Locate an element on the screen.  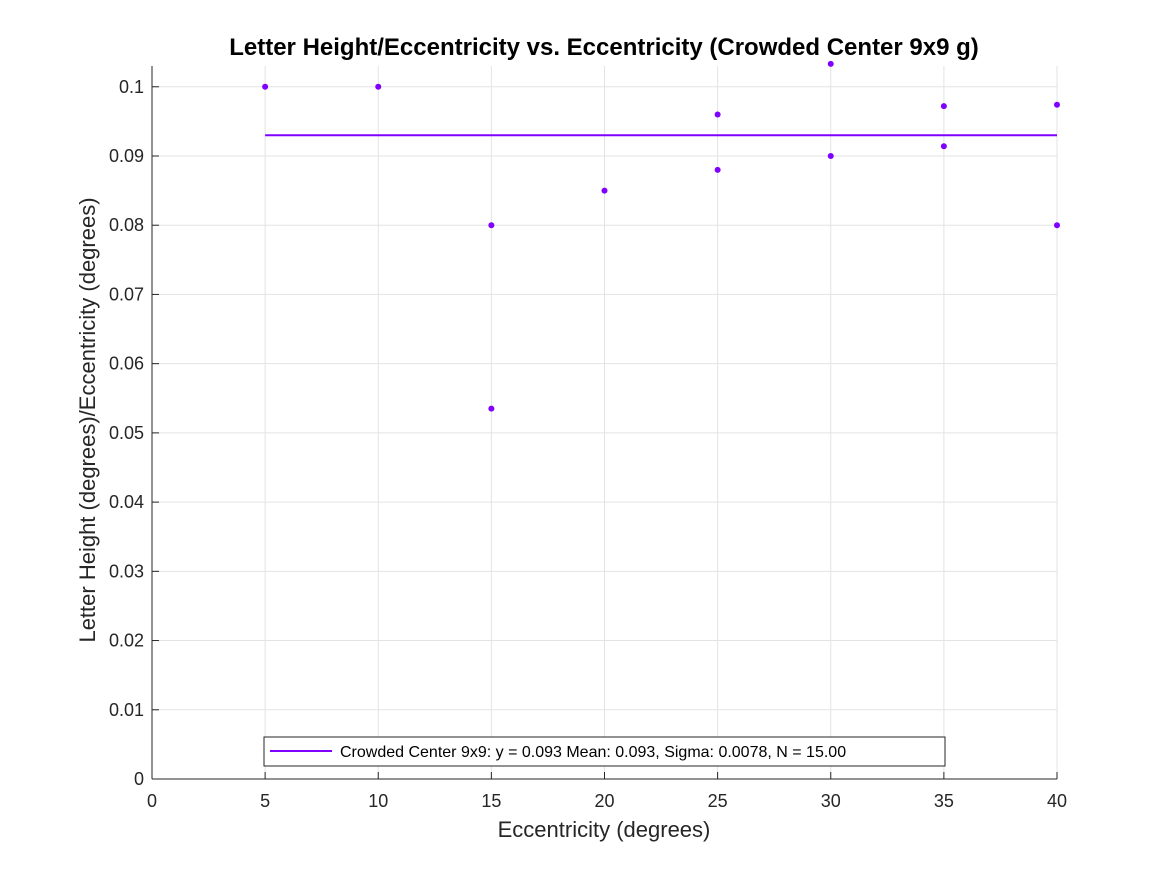
x-tick-label: 40 is located at coordinates (1057, 801).